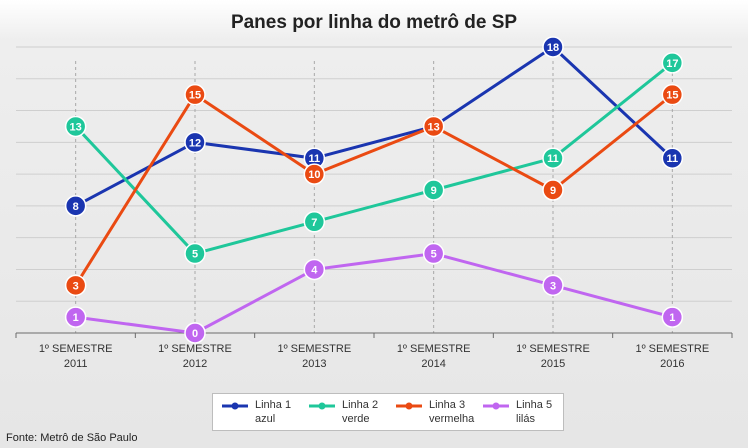 The height and width of the screenshot is (448, 748). What do you see at coordinates (195, 364) in the screenshot?
I see `x-tick-label: 2012` at bounding box center [195, 364].